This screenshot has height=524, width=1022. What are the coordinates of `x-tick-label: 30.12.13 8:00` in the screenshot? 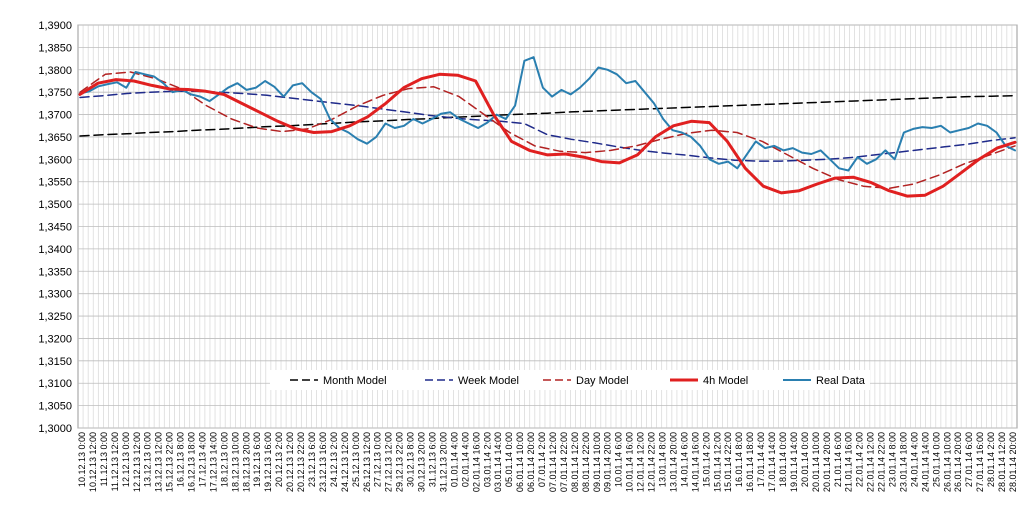 It's located at (411, 459).